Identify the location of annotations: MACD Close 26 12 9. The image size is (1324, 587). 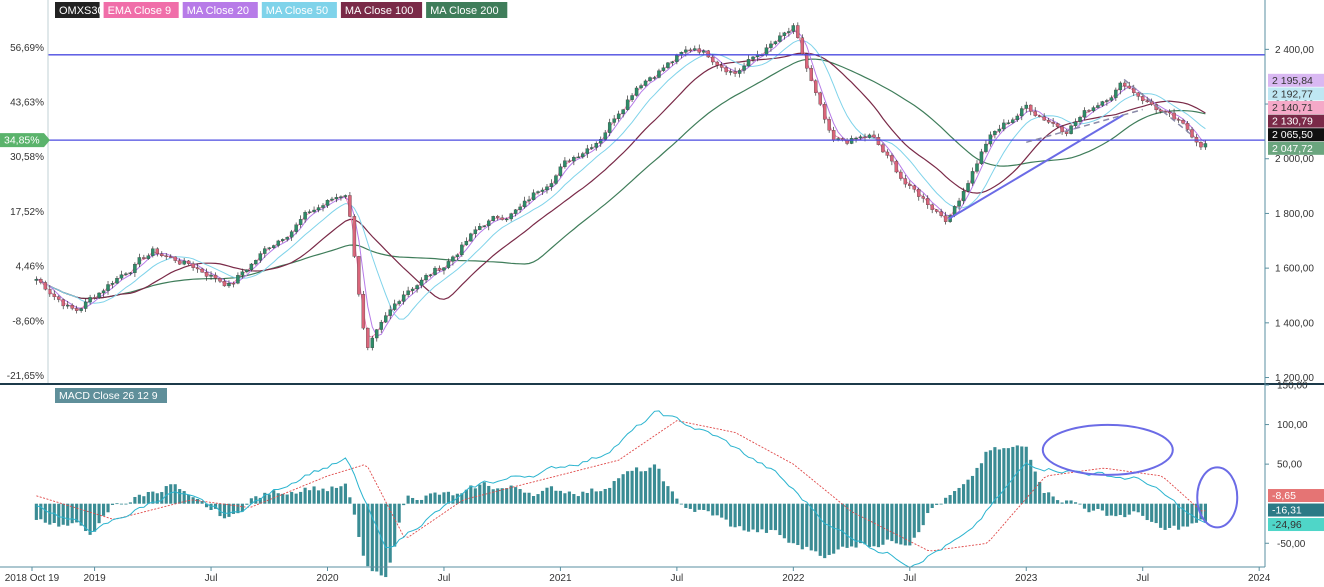
(111, 395).